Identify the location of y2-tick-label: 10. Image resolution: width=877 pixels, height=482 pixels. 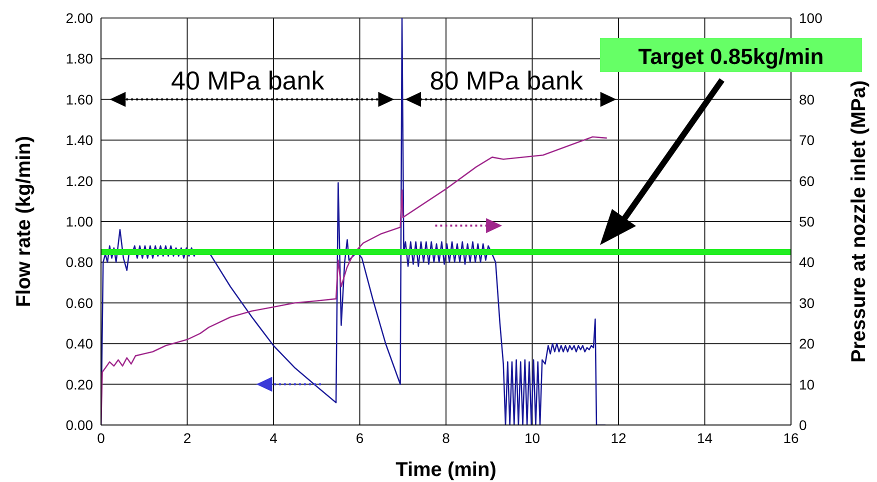
(807, 384).